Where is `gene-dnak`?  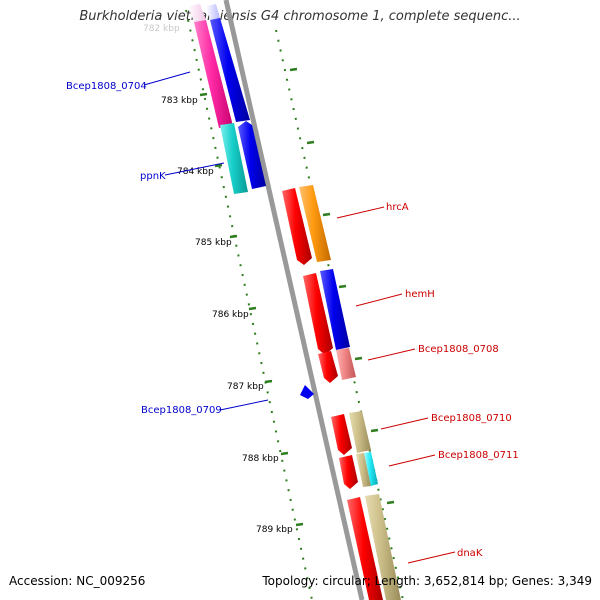
gene-dnak is located at coordinates (383, 547).